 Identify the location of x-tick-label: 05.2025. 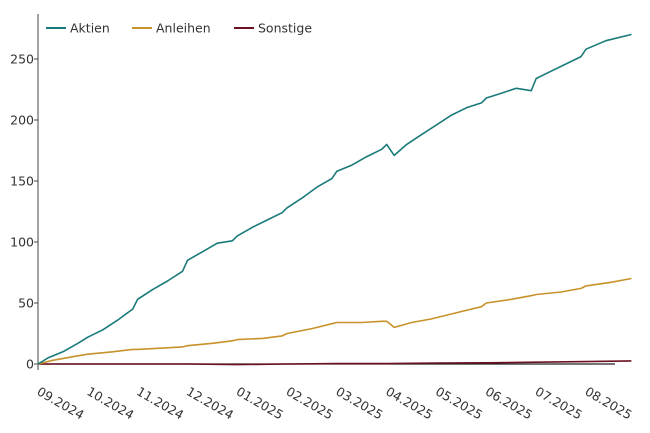
(459, 403).